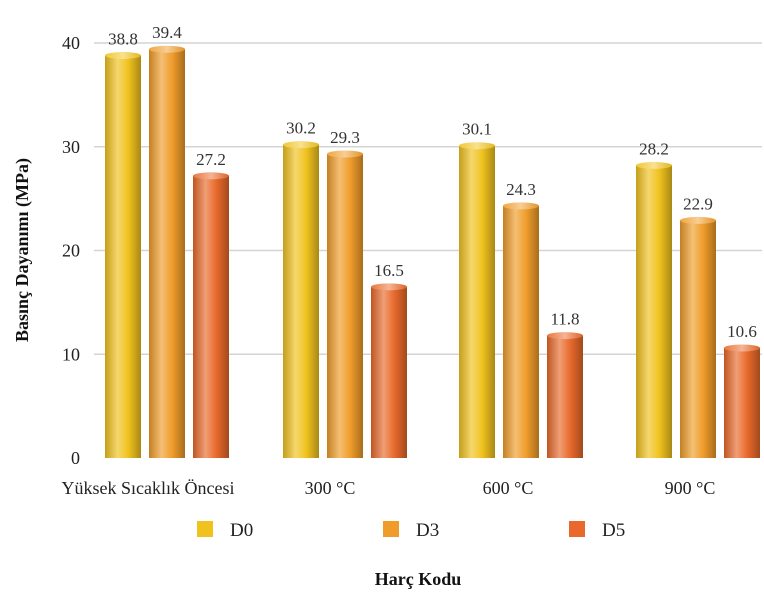 This screenshot has height=603, width=764. What do you see at coordinates (411, 530) in the screenshot?
I see `legend: D0 D3 D5` at bounding box center [411, 530].